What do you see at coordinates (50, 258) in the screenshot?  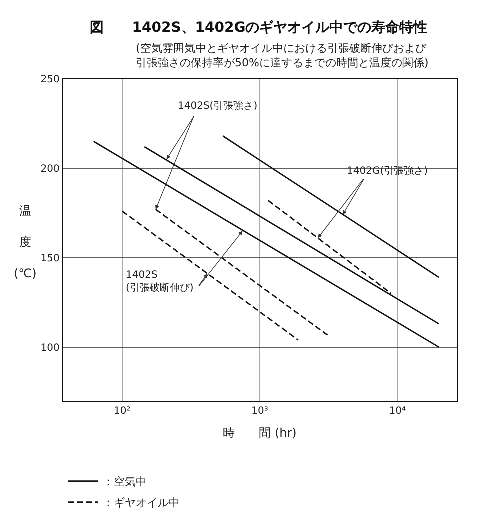 I see `y-tick-label: 150` at bounding box center [50, 258].